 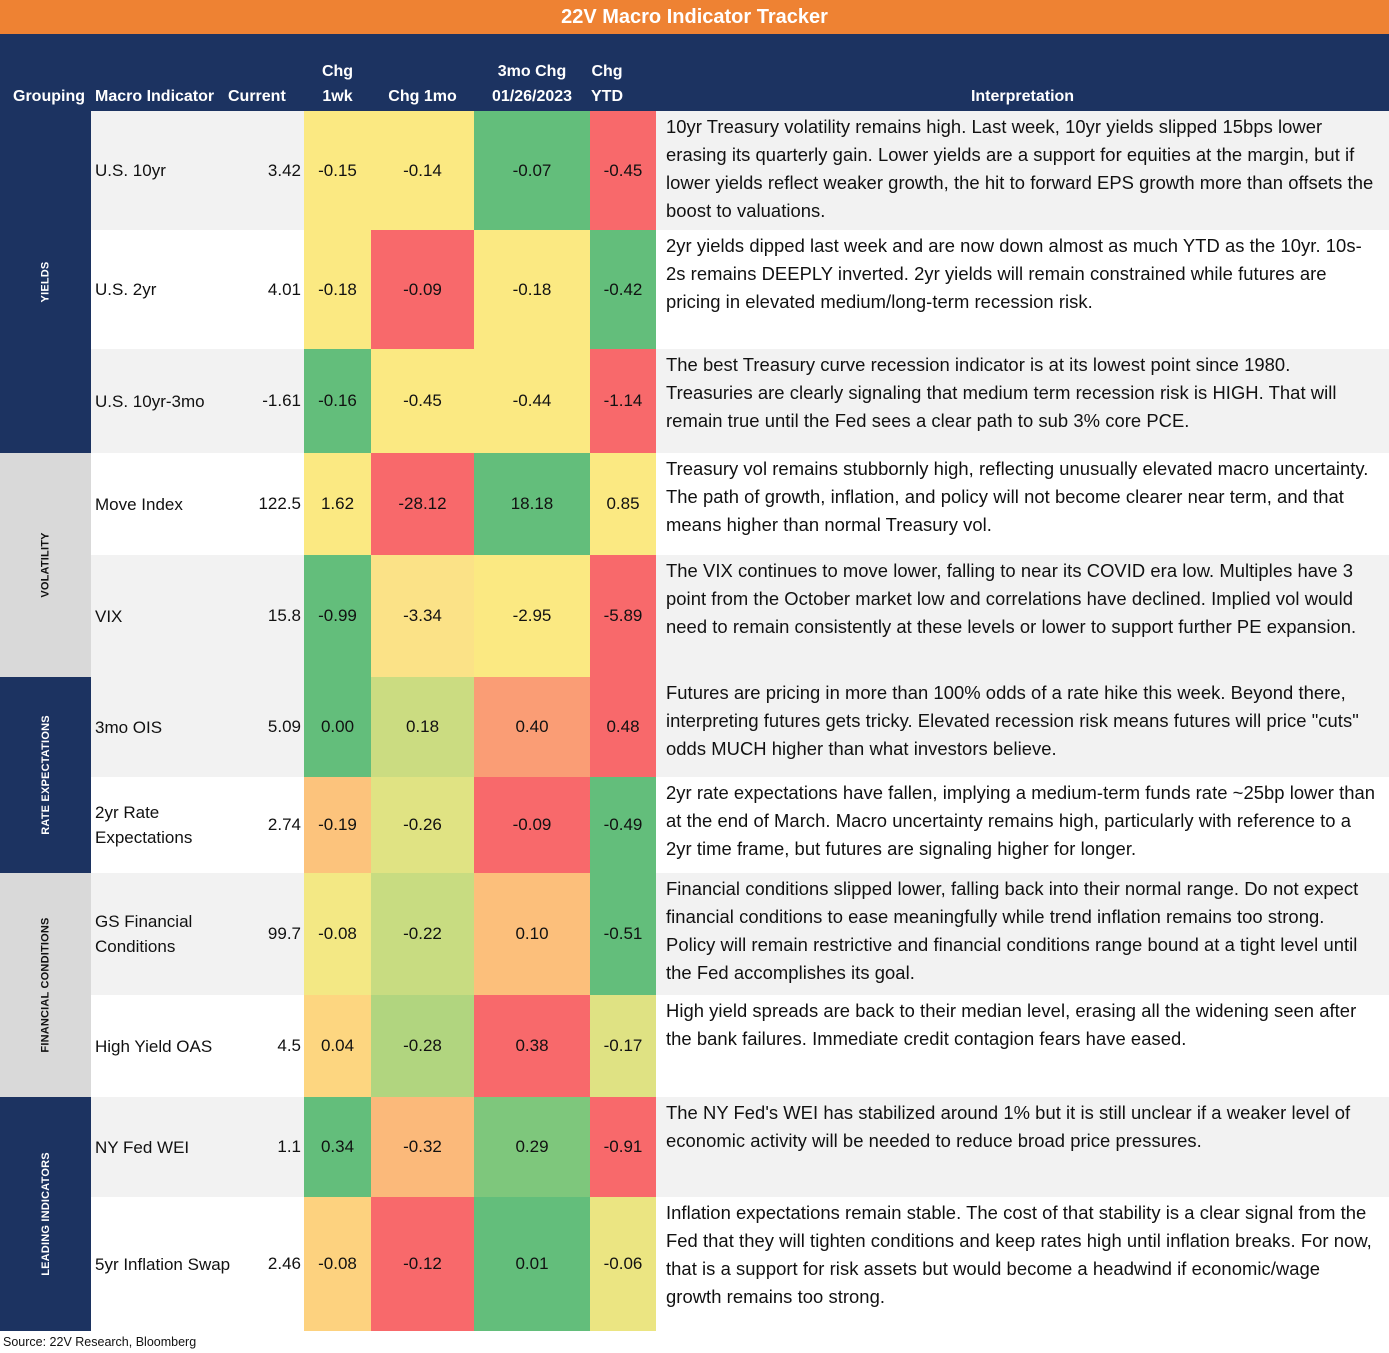 What do you see at coordinates (532, 1046) in the screenshot?
I see `chg-3mo-cell: 0.38` at bounding box center [532, 1046].